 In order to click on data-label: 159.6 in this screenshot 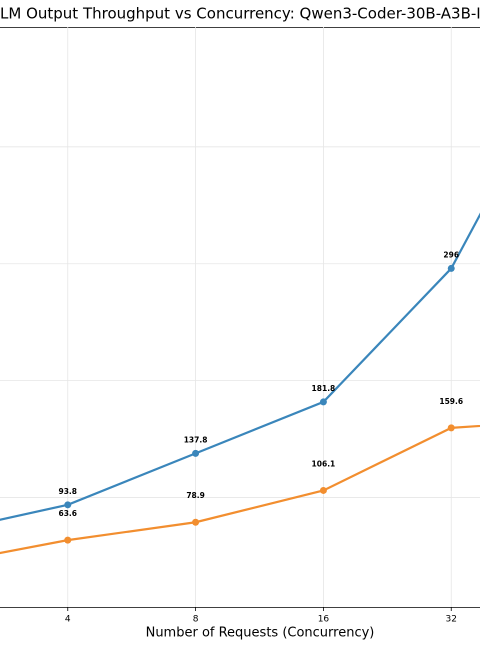, I will do `click(451, 401)`.